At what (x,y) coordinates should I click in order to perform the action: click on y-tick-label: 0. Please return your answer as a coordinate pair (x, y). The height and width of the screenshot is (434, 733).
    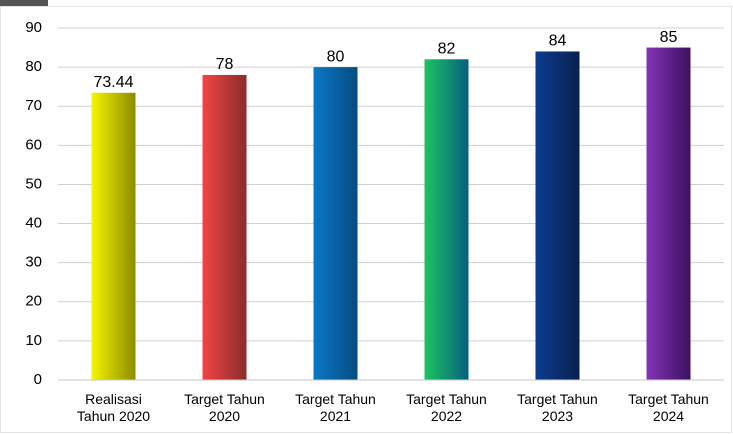
    Looking at the image, I should click on (38, 379).